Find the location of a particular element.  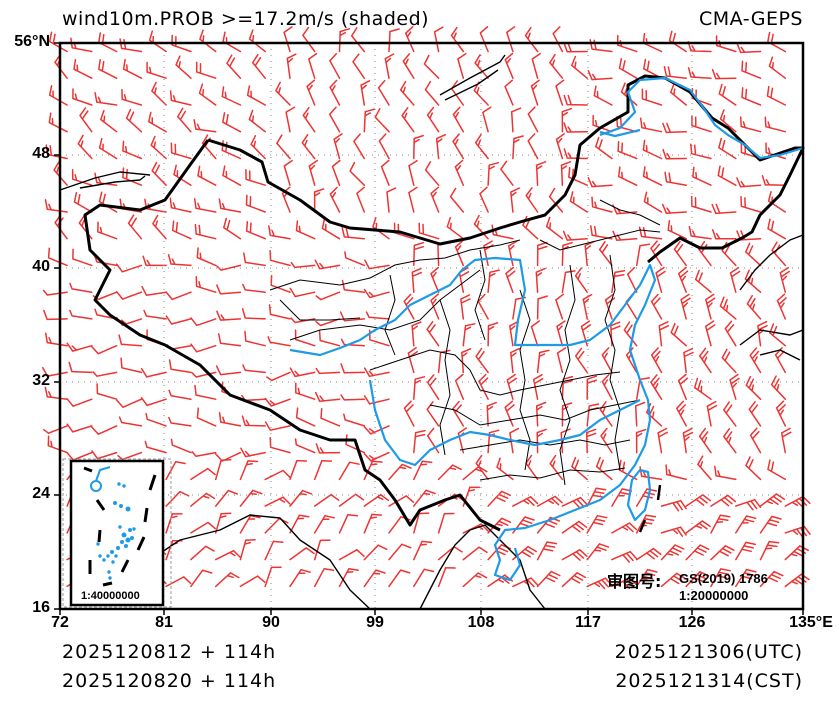

init-time-utc: 2025120812 + 114h is located at coordinates (169, 652).